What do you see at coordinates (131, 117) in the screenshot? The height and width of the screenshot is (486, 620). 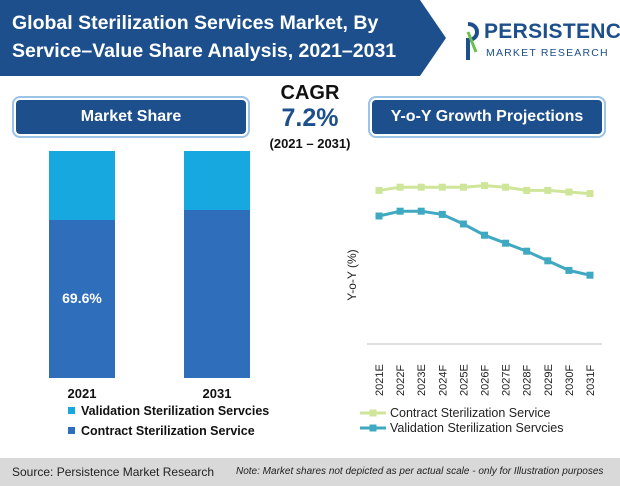 I see `market-share-heading: Market Share` at bounding box center [131, 117].